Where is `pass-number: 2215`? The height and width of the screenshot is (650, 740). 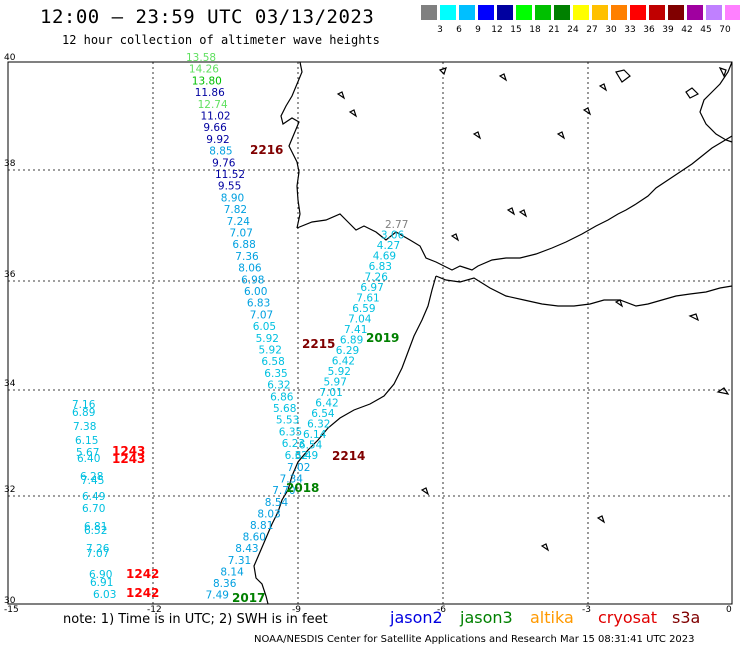
pass-number: 2215 is located at coordinates (318, 344).